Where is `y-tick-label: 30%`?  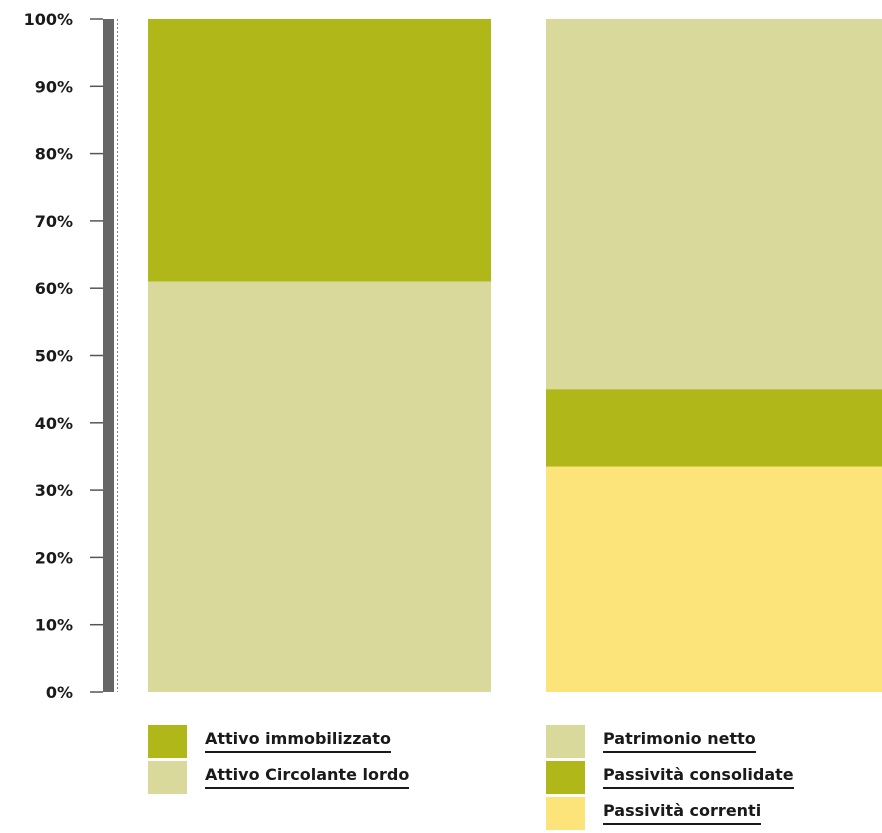
y-tick-label: 30% is located at coordinates (54, 490).